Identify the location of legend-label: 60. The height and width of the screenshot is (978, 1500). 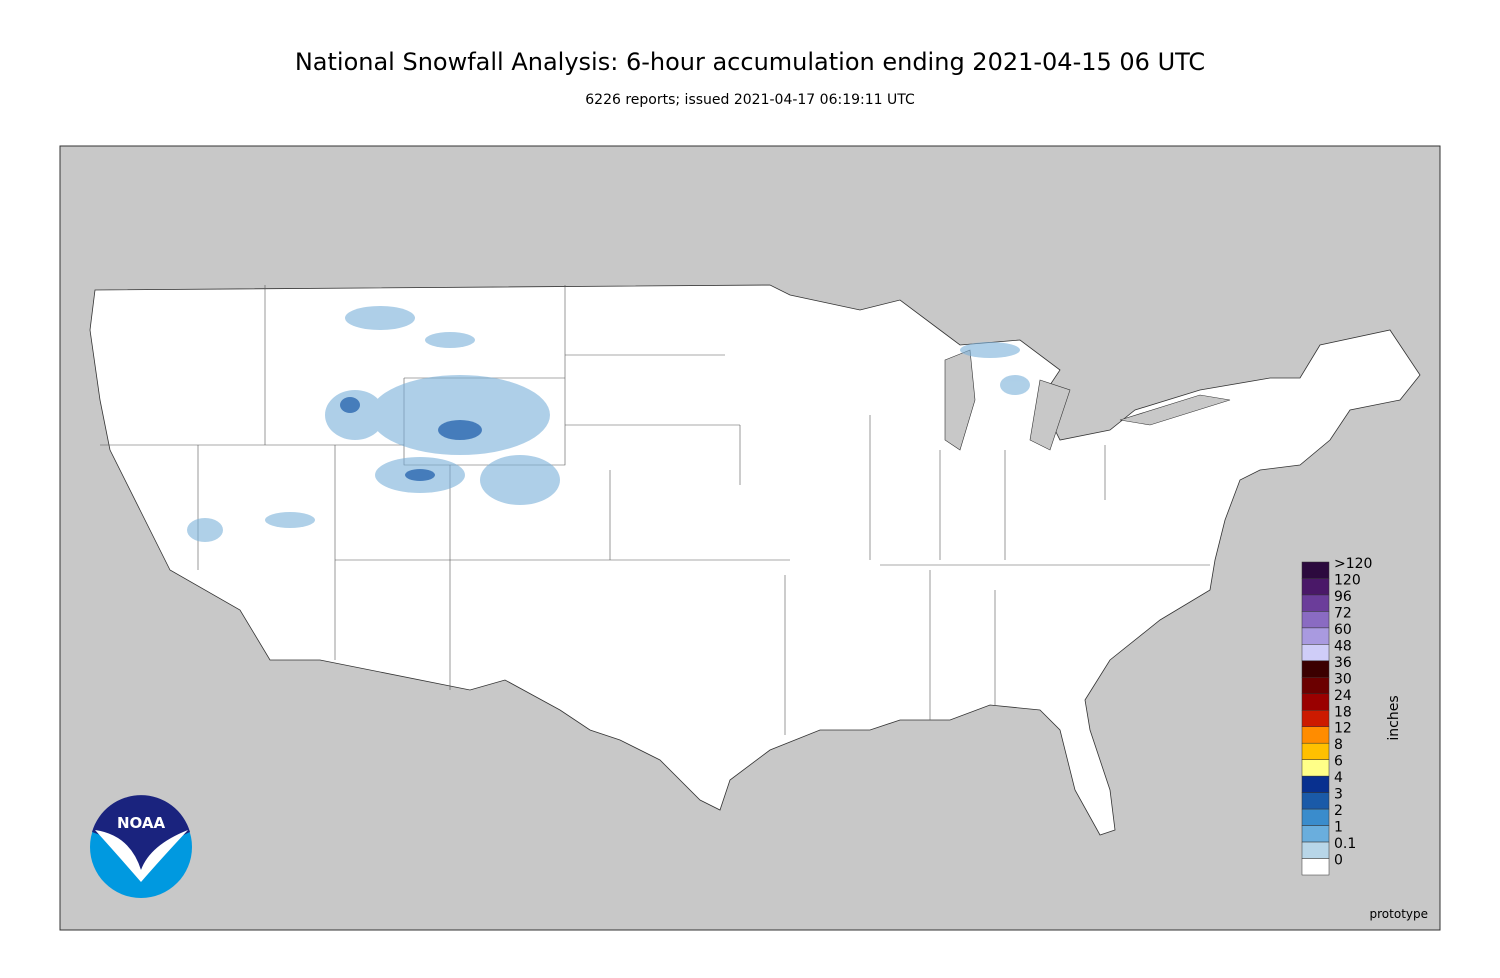
(1343, 630).